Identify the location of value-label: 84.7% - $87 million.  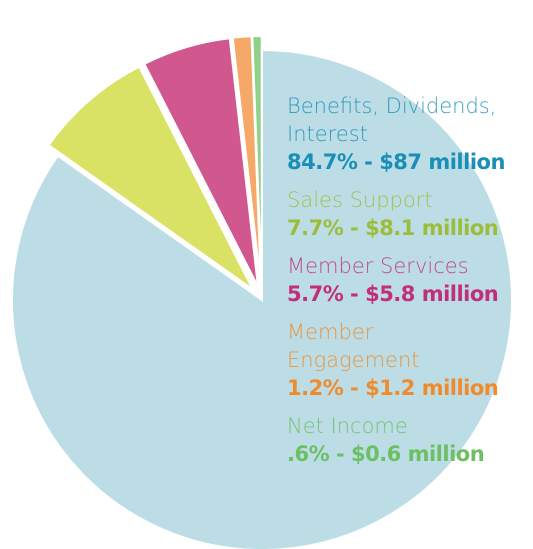
(396, 162).